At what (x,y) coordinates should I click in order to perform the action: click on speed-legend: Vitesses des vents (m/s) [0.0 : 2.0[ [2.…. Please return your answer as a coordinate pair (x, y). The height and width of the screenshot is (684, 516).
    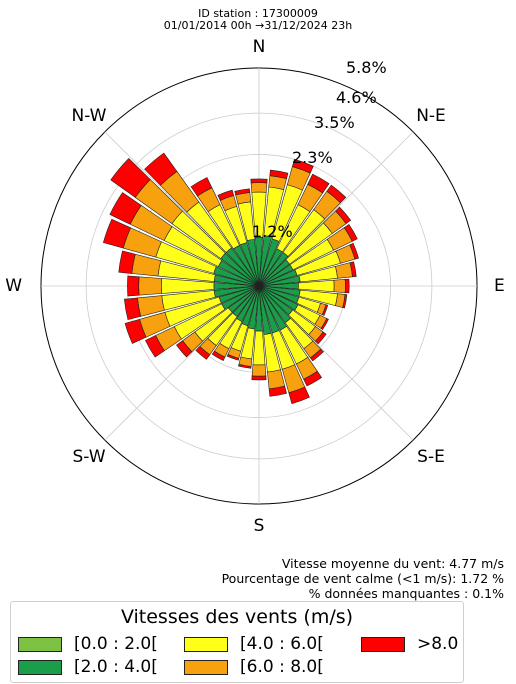
    Looking at the image, I should click on (237, 642).